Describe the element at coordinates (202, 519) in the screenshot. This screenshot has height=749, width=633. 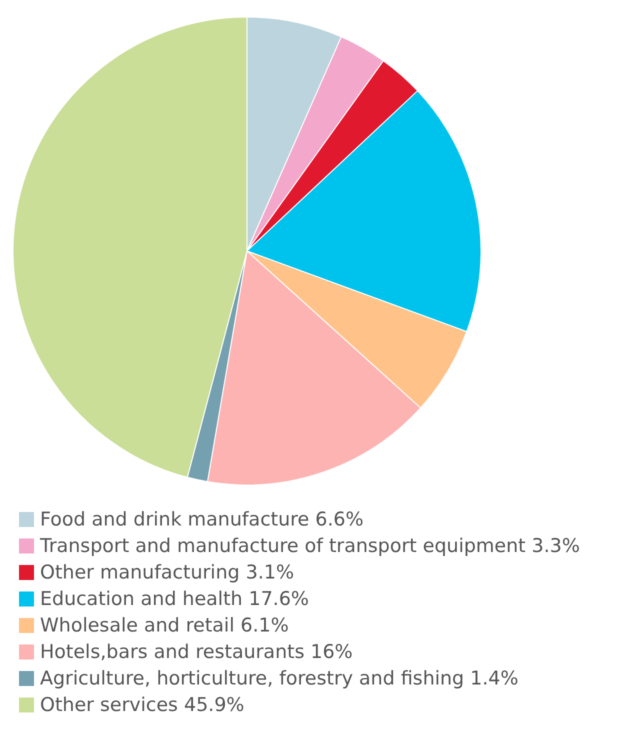
I see `legend-label: Food and drink manufacture 6.6%` at that location.